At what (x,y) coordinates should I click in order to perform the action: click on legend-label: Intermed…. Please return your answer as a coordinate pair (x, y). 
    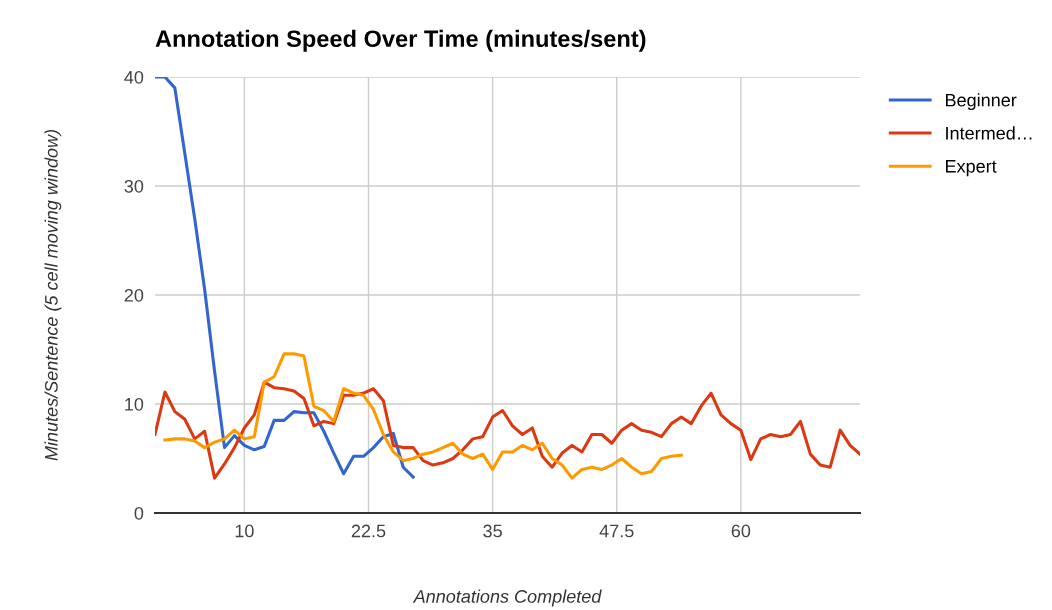
    Looking at the image, I should click on (989, 133).